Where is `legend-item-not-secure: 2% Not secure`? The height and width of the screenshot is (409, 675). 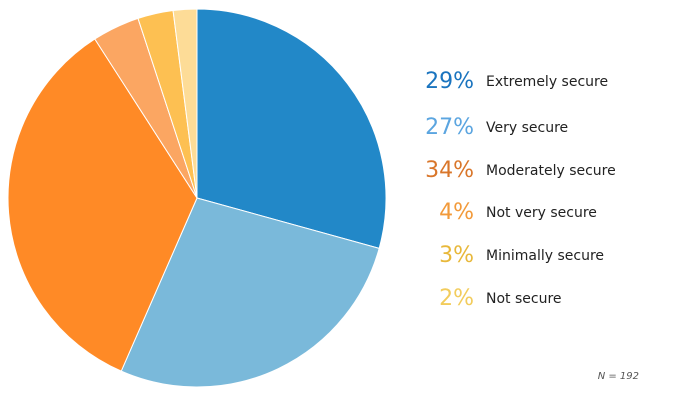 legend-item-not-secure: 2% Not secure is located at coordinates (490, 299).